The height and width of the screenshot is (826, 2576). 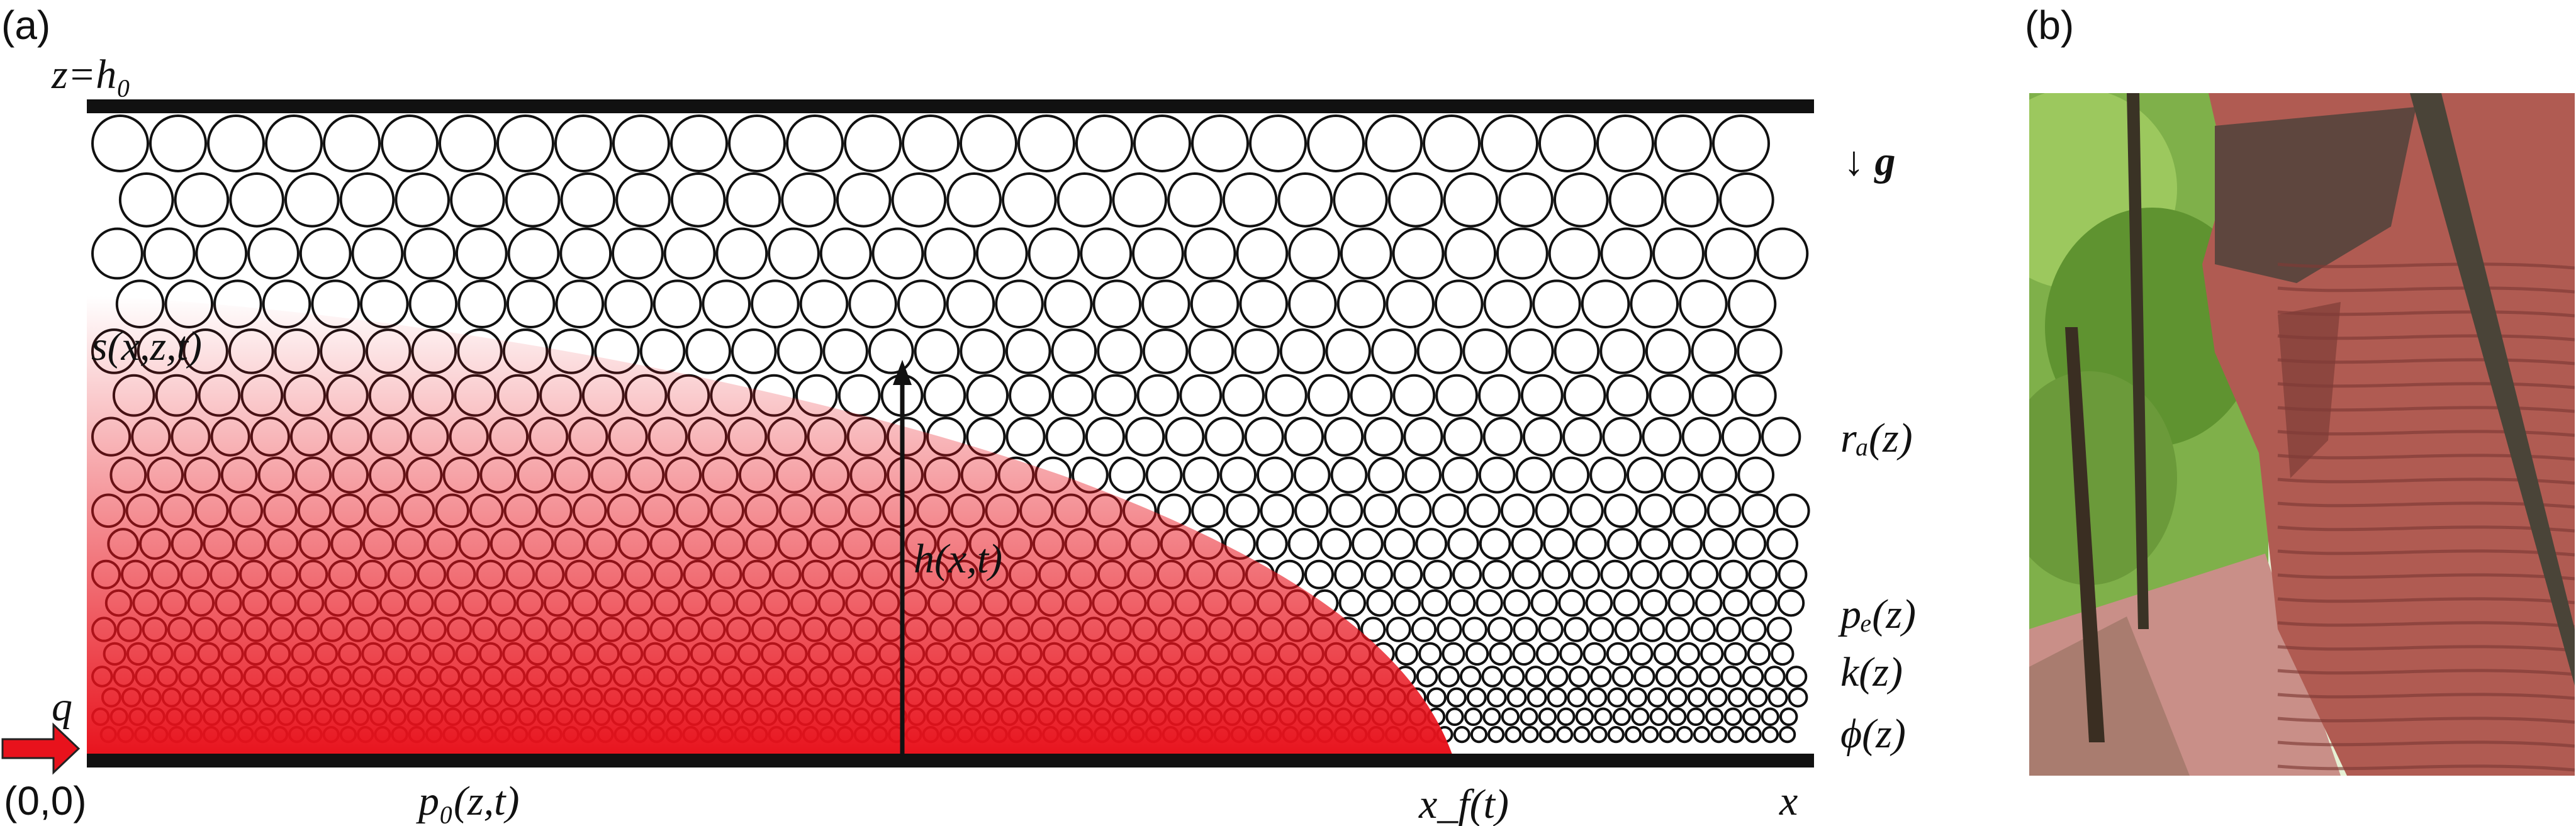 What do you see at coordinates (2085, 534) in the screenshot?
I see `photo-tree-left` at bounding box center [2085, 534].